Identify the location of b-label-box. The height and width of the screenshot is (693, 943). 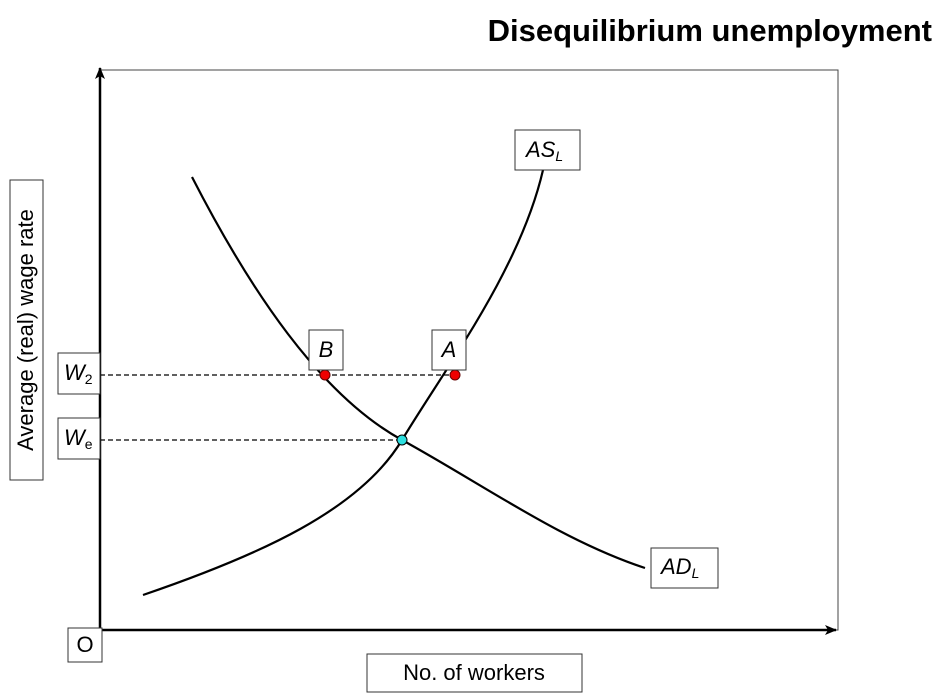
(326, 350).